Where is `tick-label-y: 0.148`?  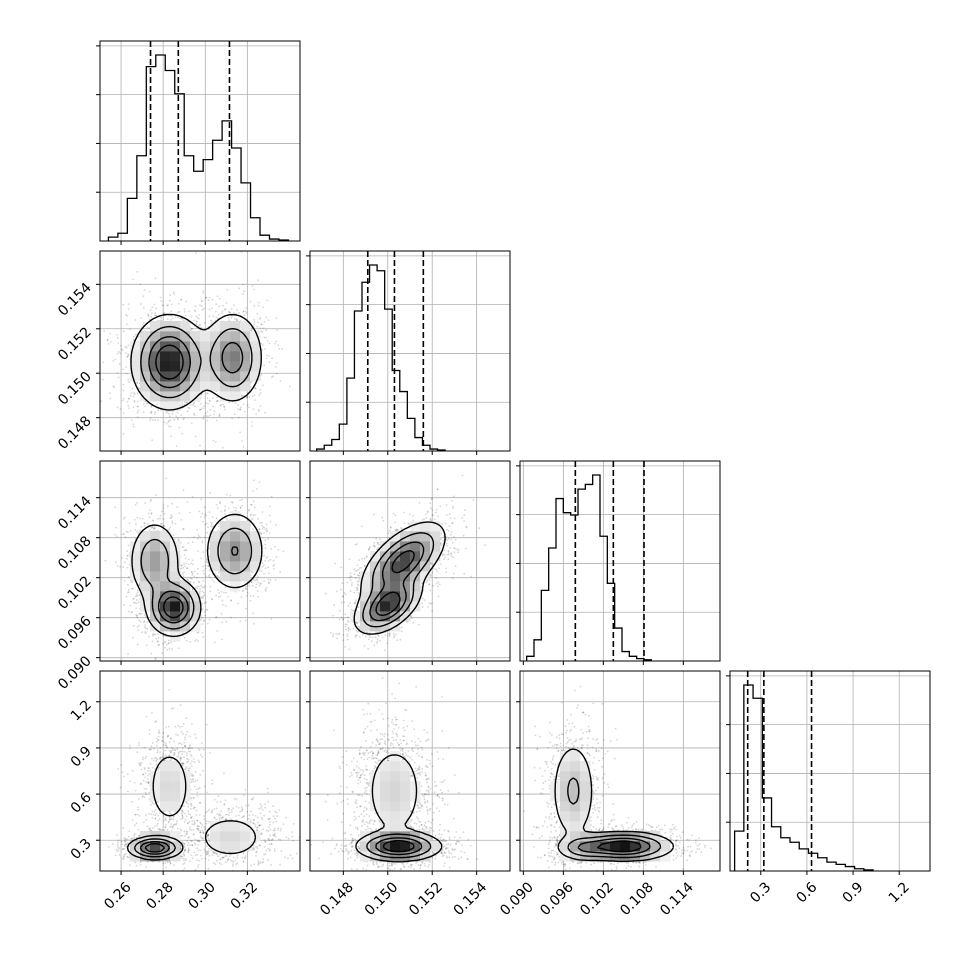
tick-label-y: 0.148 is located at coordinates (75, 433).